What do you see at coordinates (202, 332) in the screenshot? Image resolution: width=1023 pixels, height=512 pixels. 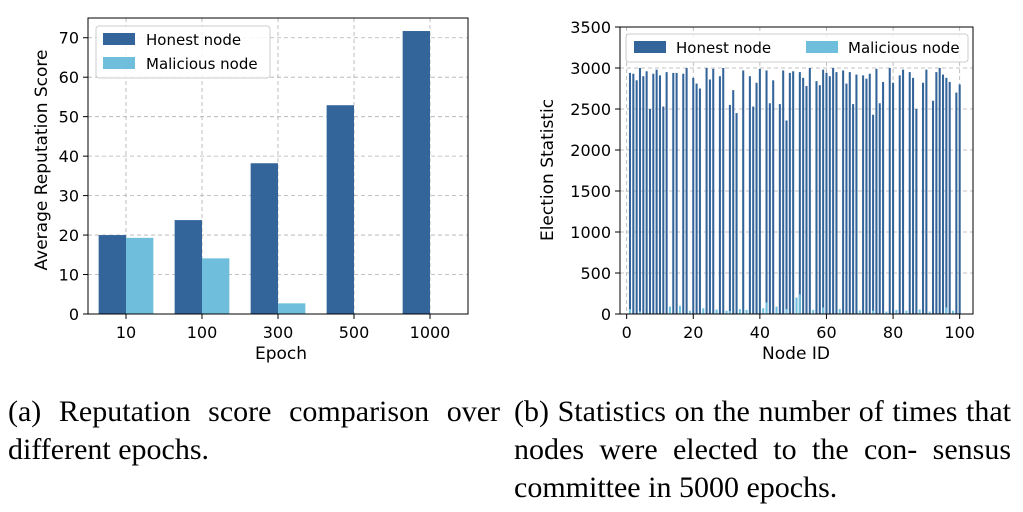 I see `x-tick-label: 100` at bounding box center [202, 332].